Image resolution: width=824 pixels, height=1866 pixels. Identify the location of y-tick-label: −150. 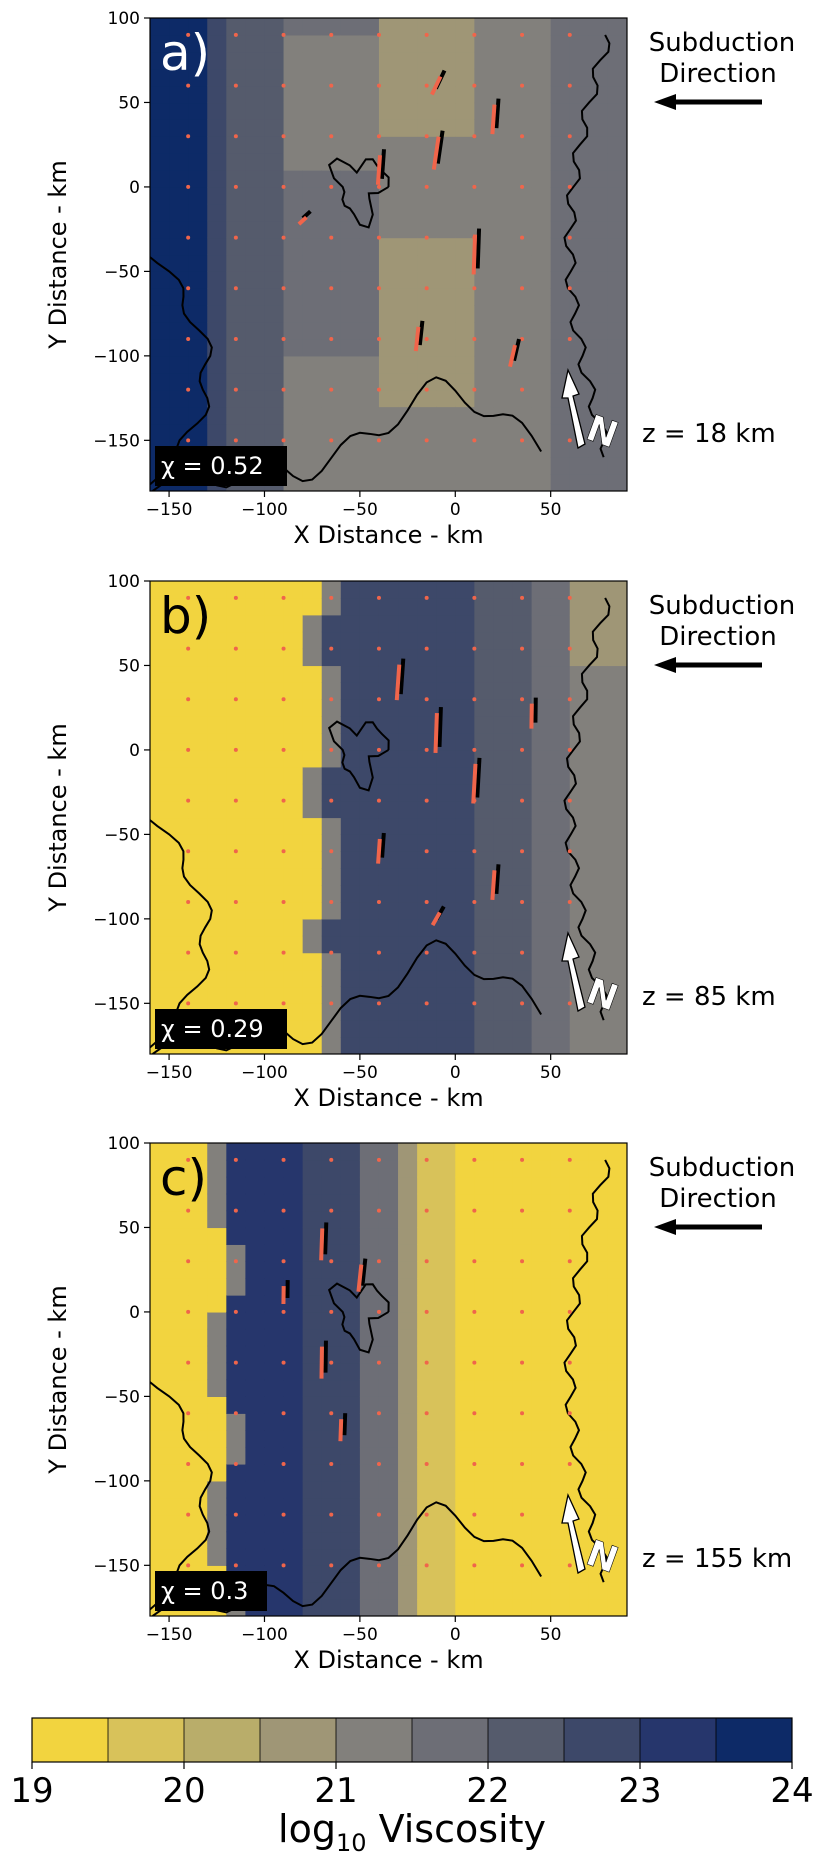
(116, 441).